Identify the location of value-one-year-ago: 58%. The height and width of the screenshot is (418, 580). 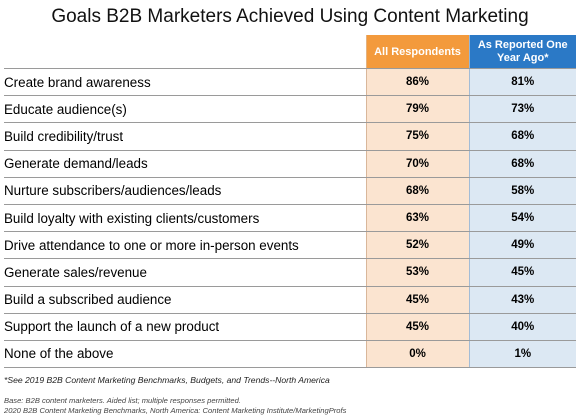
(522, 191).